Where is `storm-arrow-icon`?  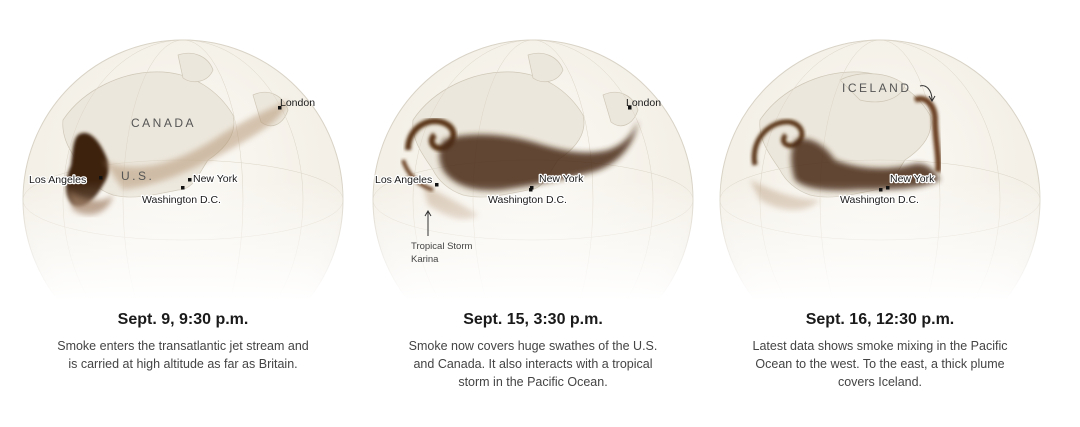
storm-arrow-icon is located at coordinates (428, 213).